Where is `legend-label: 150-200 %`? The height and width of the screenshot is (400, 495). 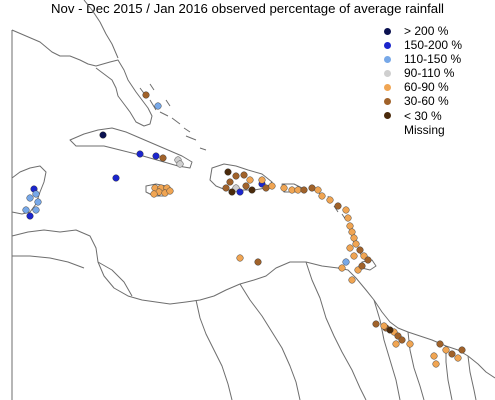 legend-label: 150-200 % is located at coordinates (433, 45).